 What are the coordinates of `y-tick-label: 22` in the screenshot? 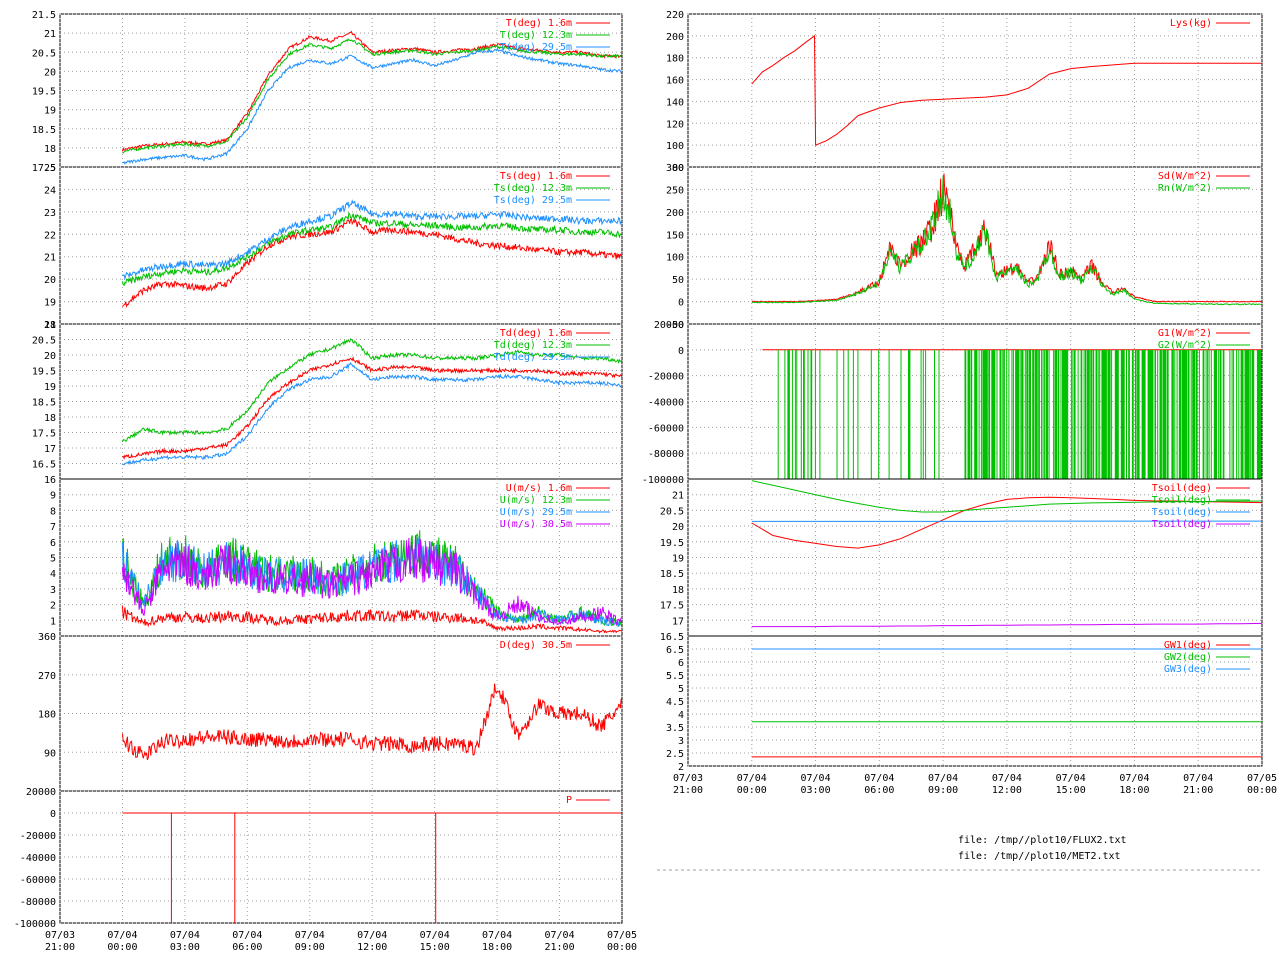 It's located at (50, 235).